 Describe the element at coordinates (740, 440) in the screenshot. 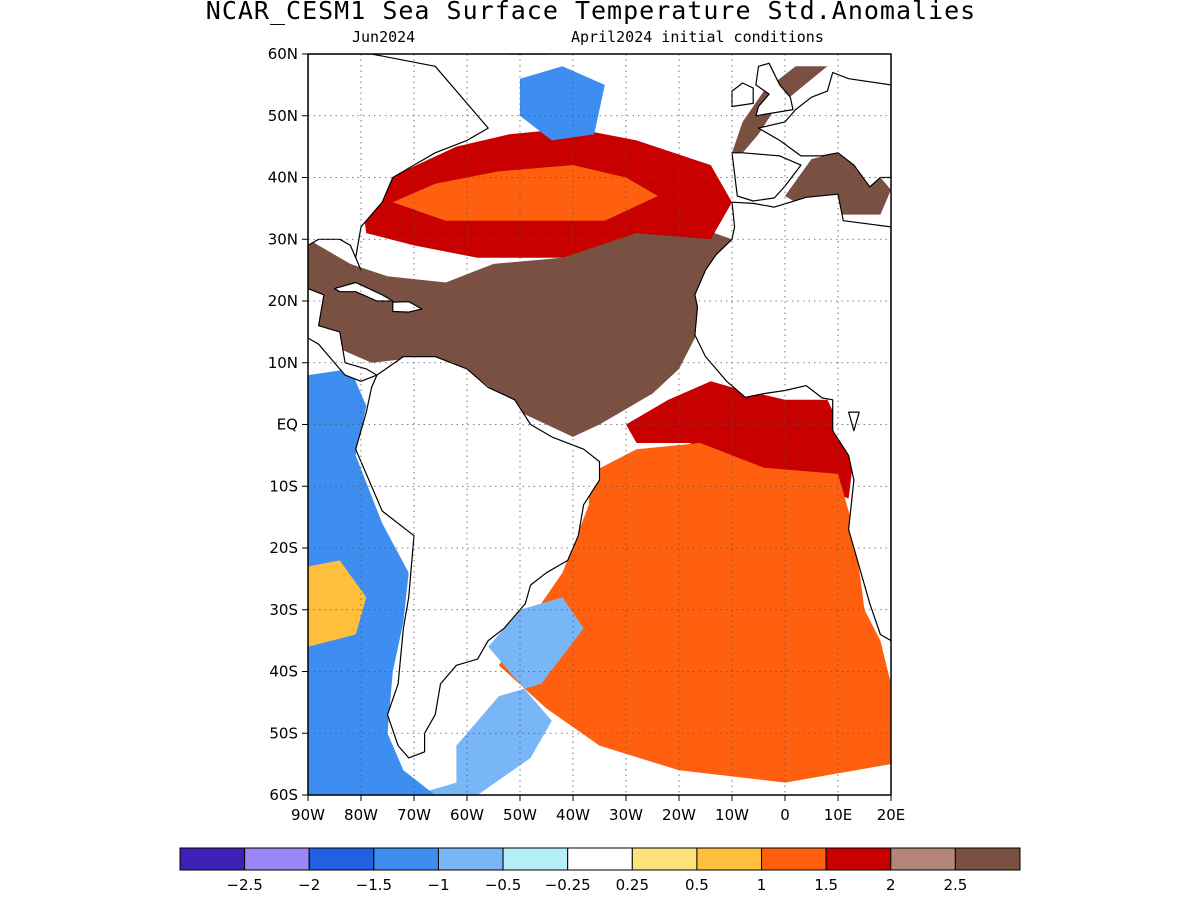

I see `region-tropical-atlantic` at that location.